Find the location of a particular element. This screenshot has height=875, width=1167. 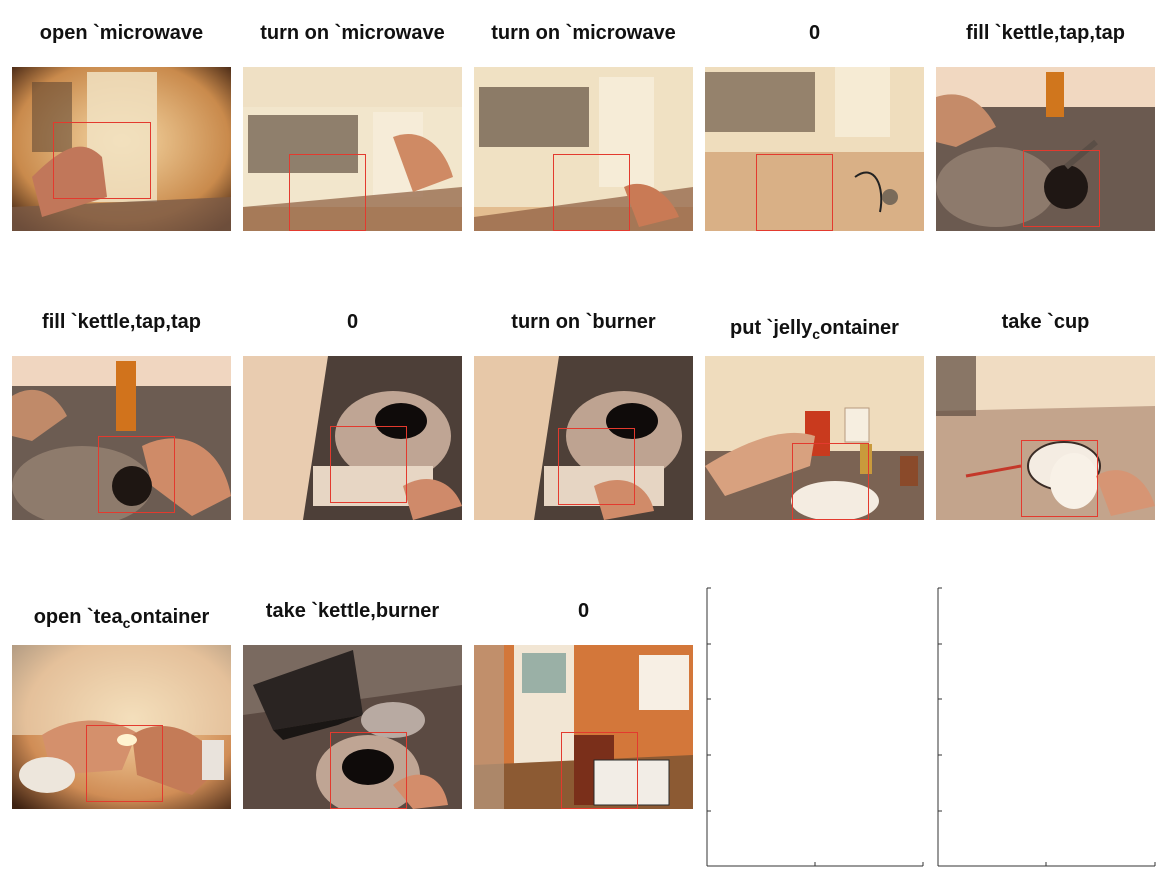

tile-title: open `teacontainer is located at coordinates (121, 618).